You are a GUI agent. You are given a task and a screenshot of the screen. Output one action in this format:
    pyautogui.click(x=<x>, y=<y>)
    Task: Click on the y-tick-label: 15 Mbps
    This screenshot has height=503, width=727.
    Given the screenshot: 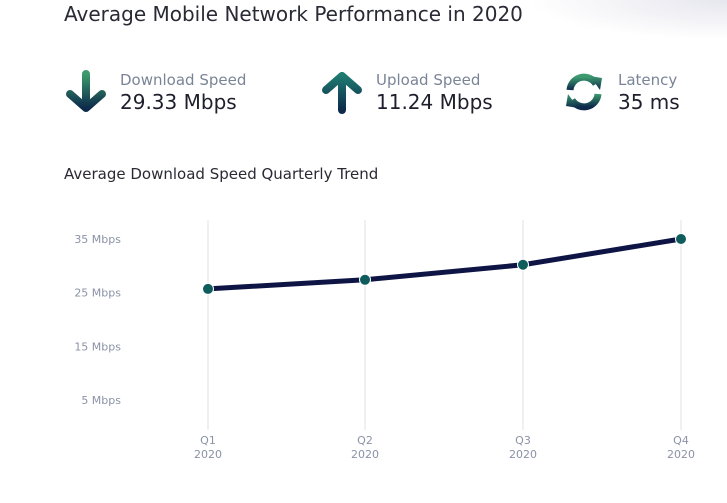 What is the action you would take?
    pyautogui.click(x=97, y=346)
    